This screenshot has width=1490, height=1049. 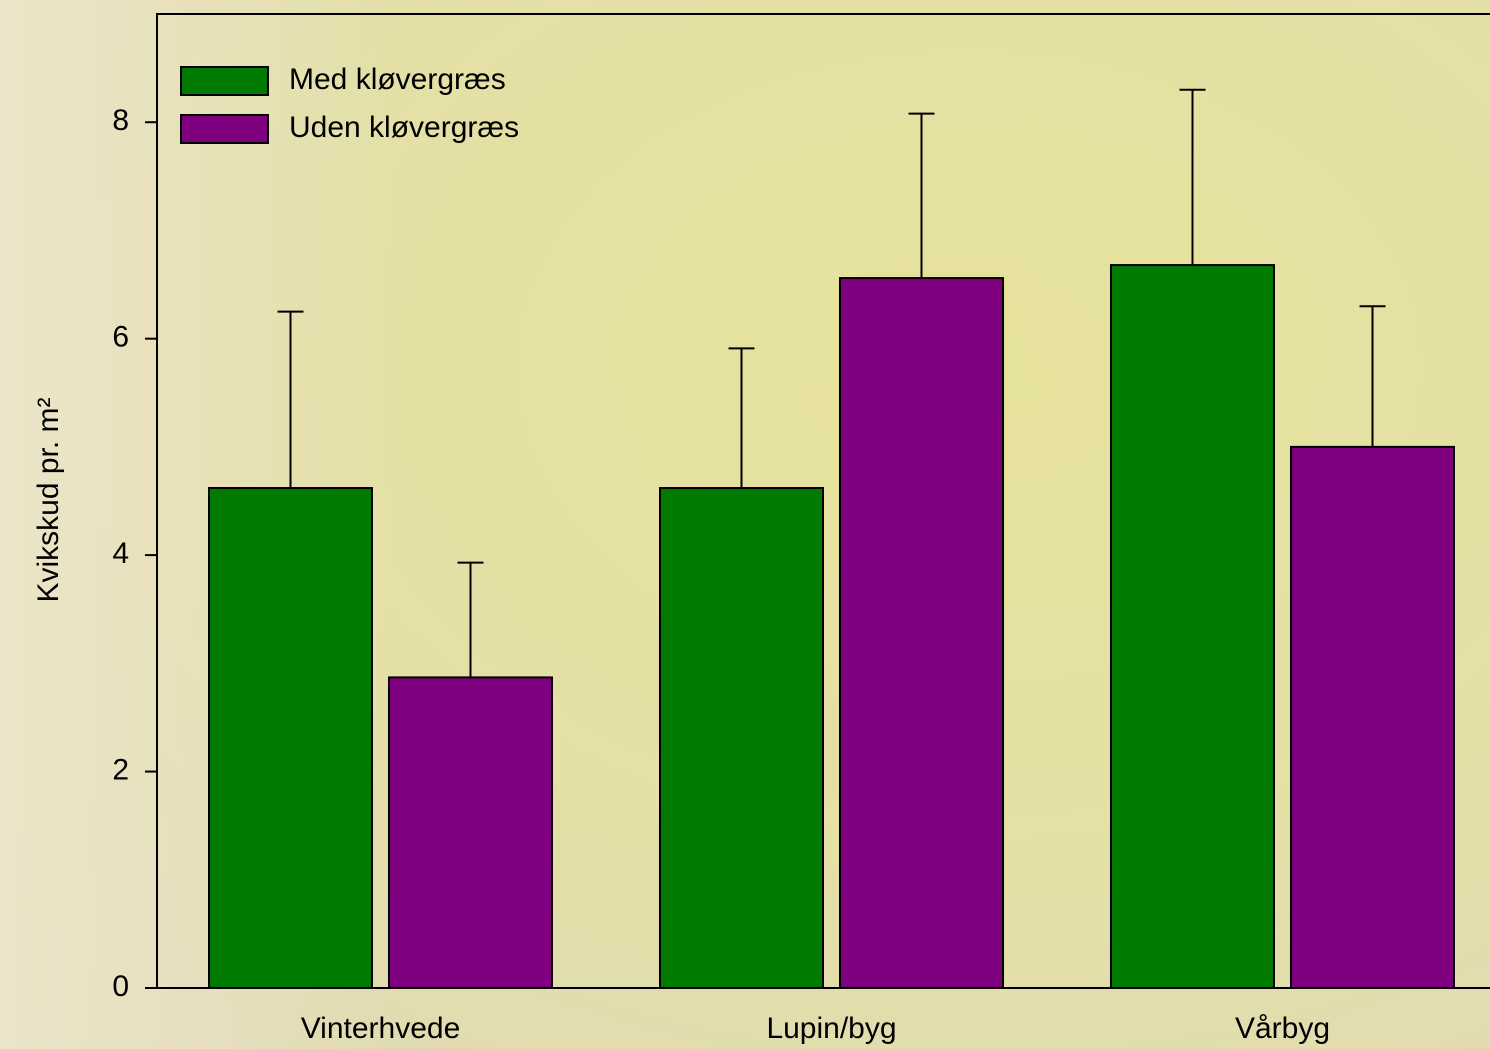 I want to click on y-tick-label: 6, so click(x=120, y=337).